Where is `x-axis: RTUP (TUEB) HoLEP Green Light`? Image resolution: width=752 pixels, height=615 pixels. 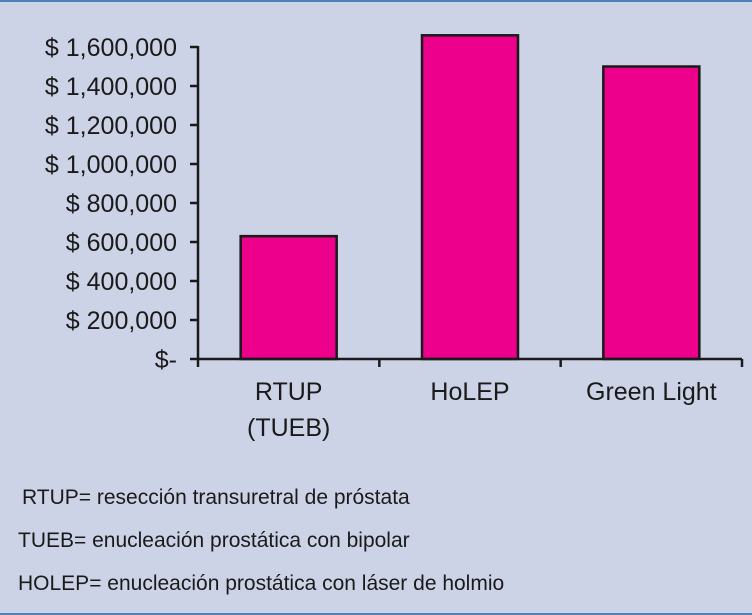
x-axis: RTUP (TUEB) HoLEP Green Light is located at coordinates (470, 399).